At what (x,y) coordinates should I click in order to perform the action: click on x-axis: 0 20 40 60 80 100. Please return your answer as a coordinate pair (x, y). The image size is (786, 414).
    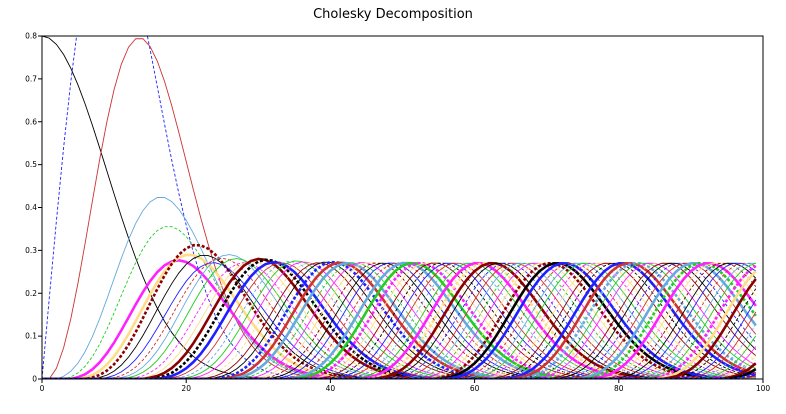
    Looking at the image, I should click on (405, 386).